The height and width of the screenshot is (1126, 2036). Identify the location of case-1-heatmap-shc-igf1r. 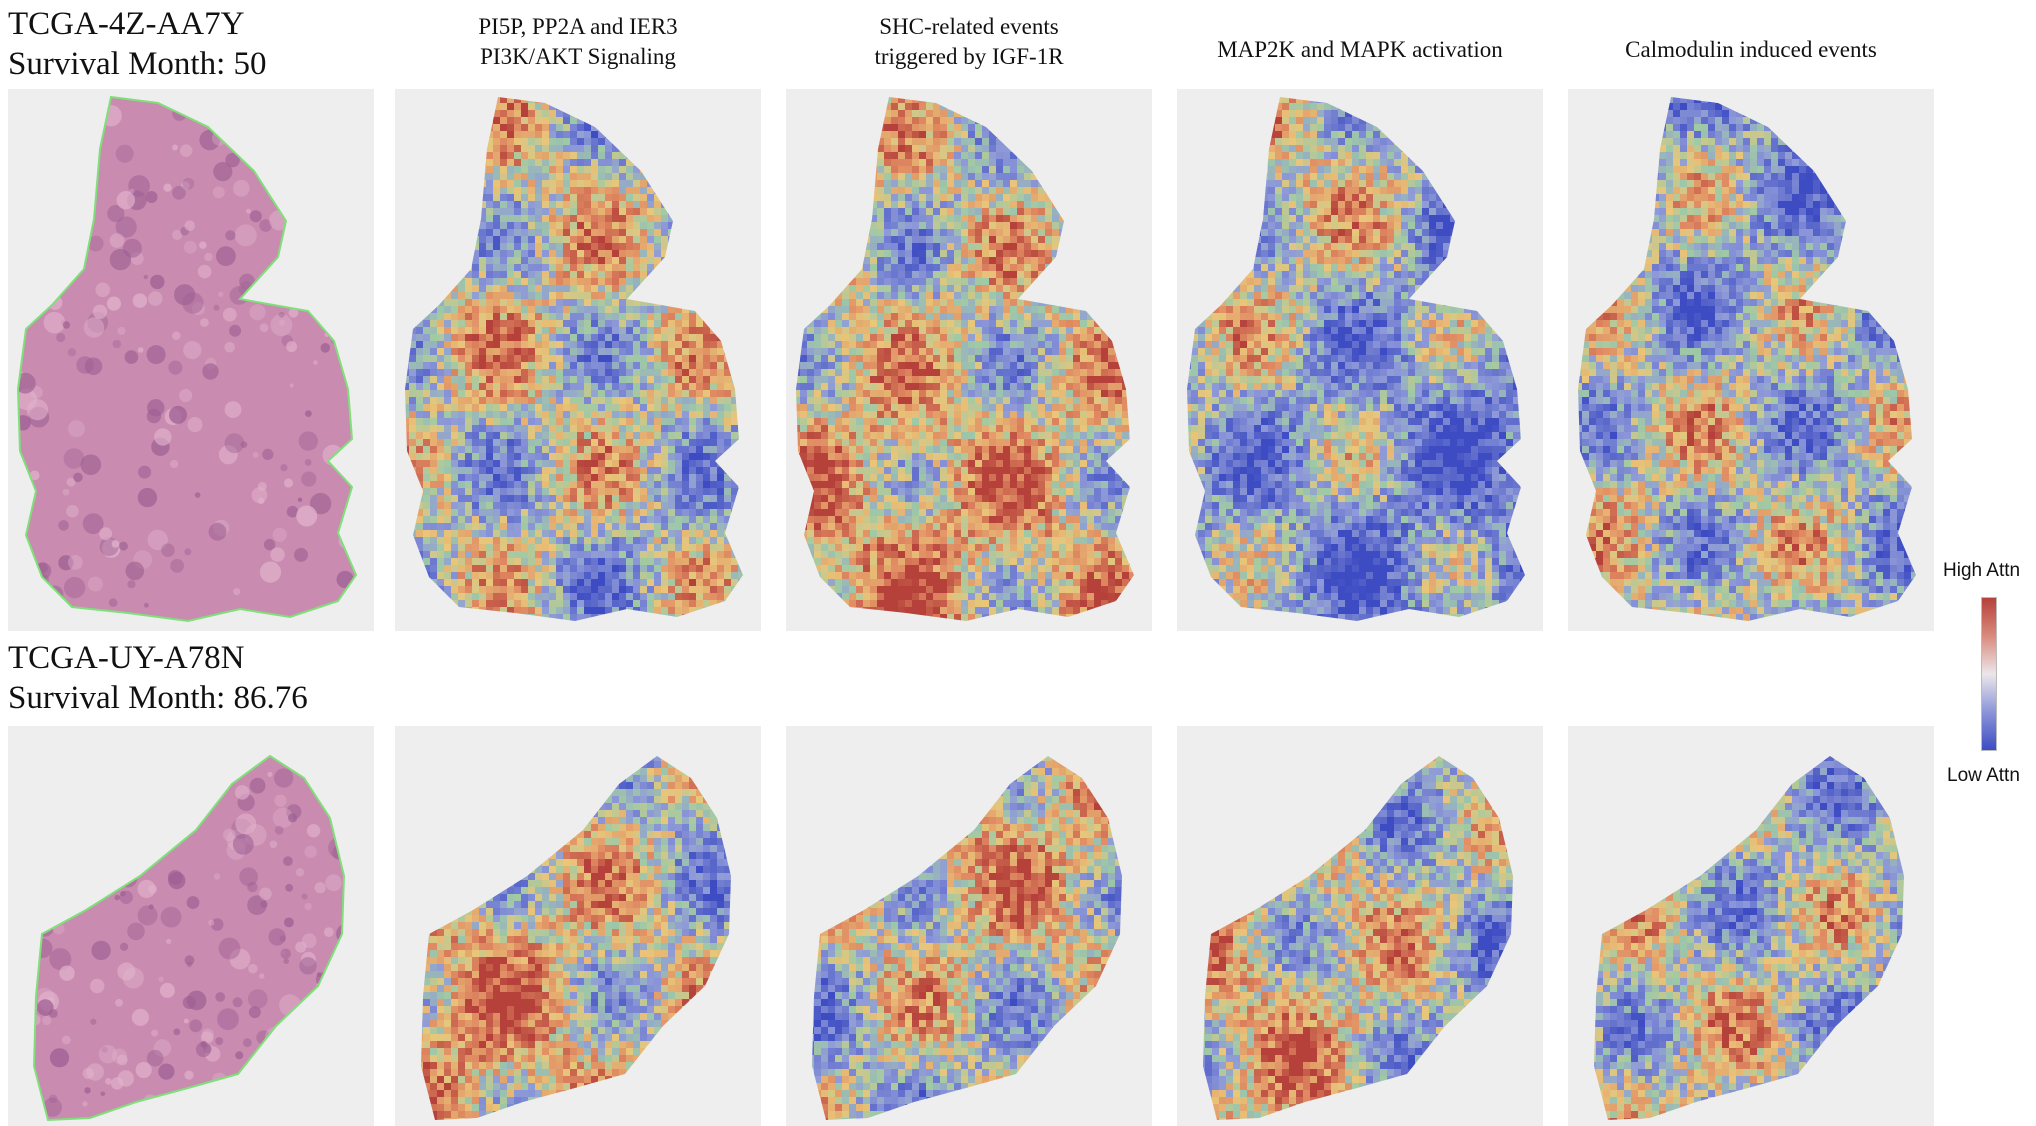
(969, 360).